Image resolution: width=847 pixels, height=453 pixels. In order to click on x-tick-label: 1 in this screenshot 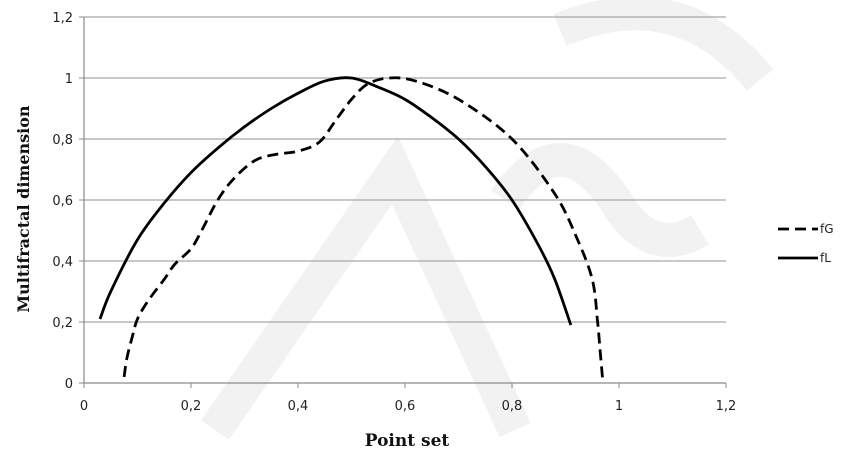, I will do `click(619, 406)`.